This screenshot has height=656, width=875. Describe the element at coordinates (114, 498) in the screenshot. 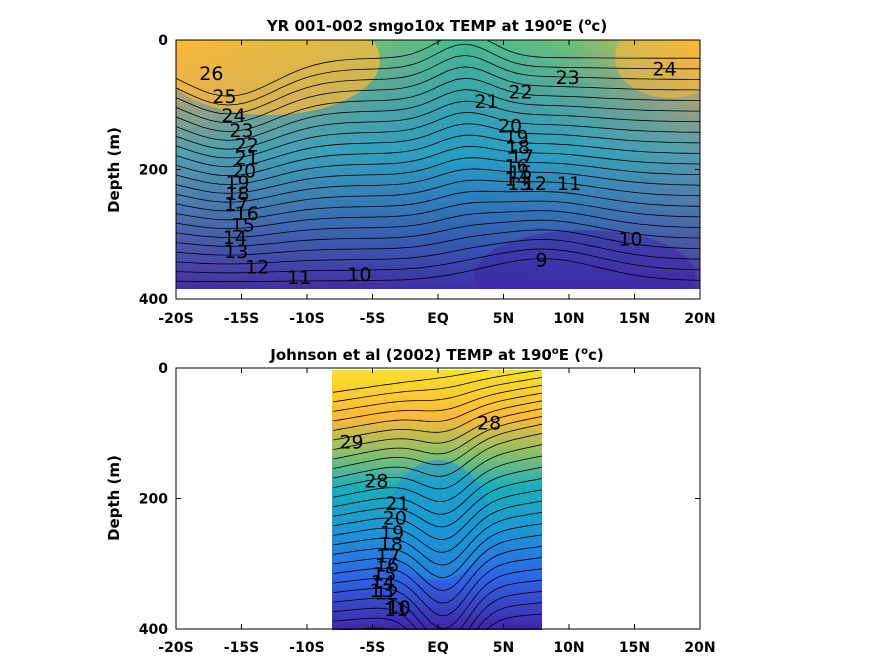

I see `panel2-y-axis-label: Depth (m)` at that location.